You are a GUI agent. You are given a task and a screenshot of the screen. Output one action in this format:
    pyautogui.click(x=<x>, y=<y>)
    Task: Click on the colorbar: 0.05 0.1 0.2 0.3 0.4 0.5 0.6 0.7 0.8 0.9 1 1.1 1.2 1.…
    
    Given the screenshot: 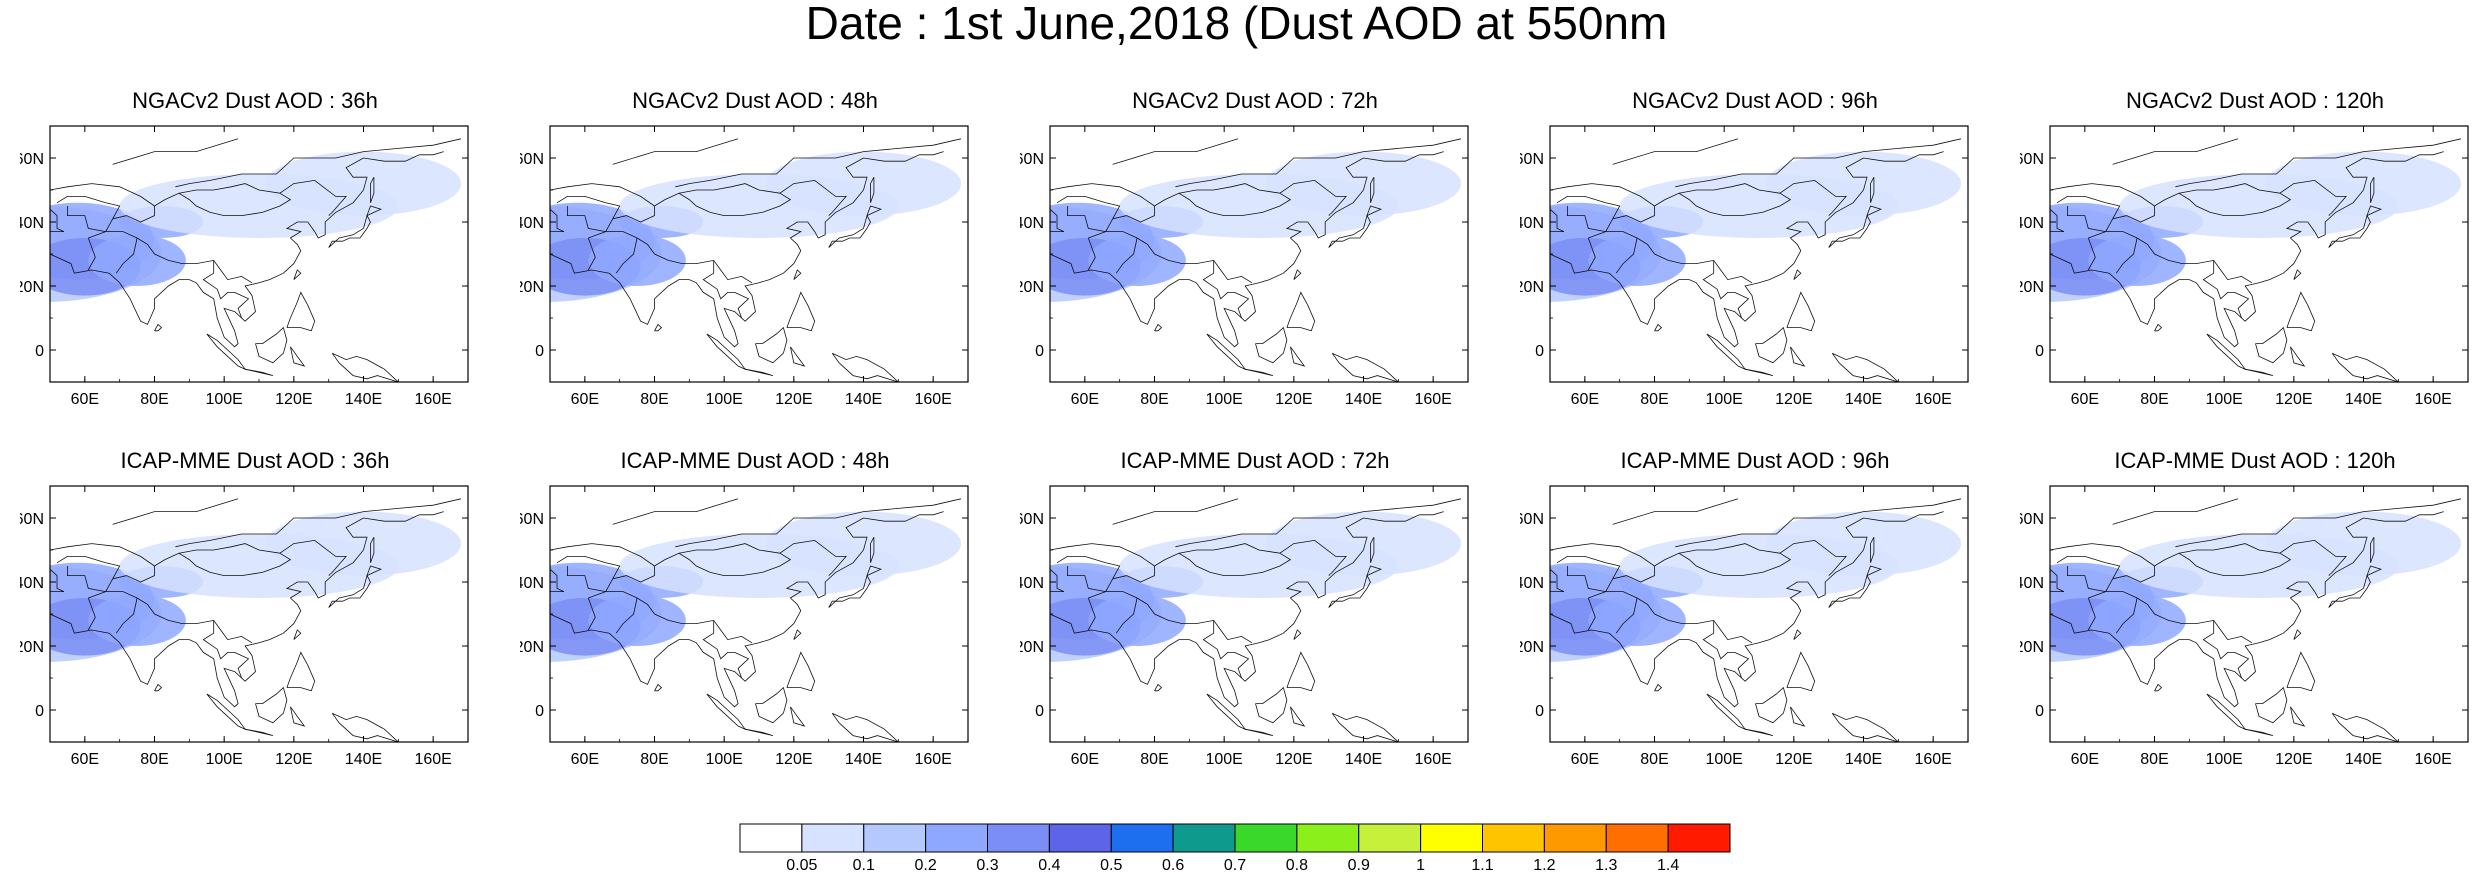 What is the action you would take?
    pyautogui.click(x=1235, y=848)
    